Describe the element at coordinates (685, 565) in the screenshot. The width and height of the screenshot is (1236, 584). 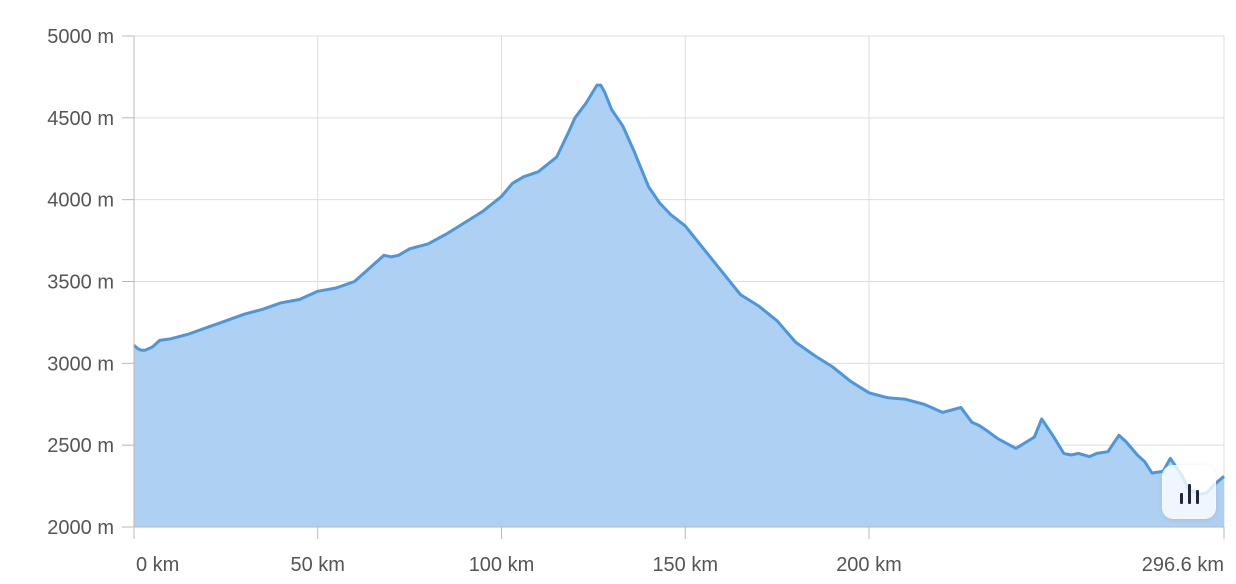
I see `x-tick-label: 150 km` at that location.